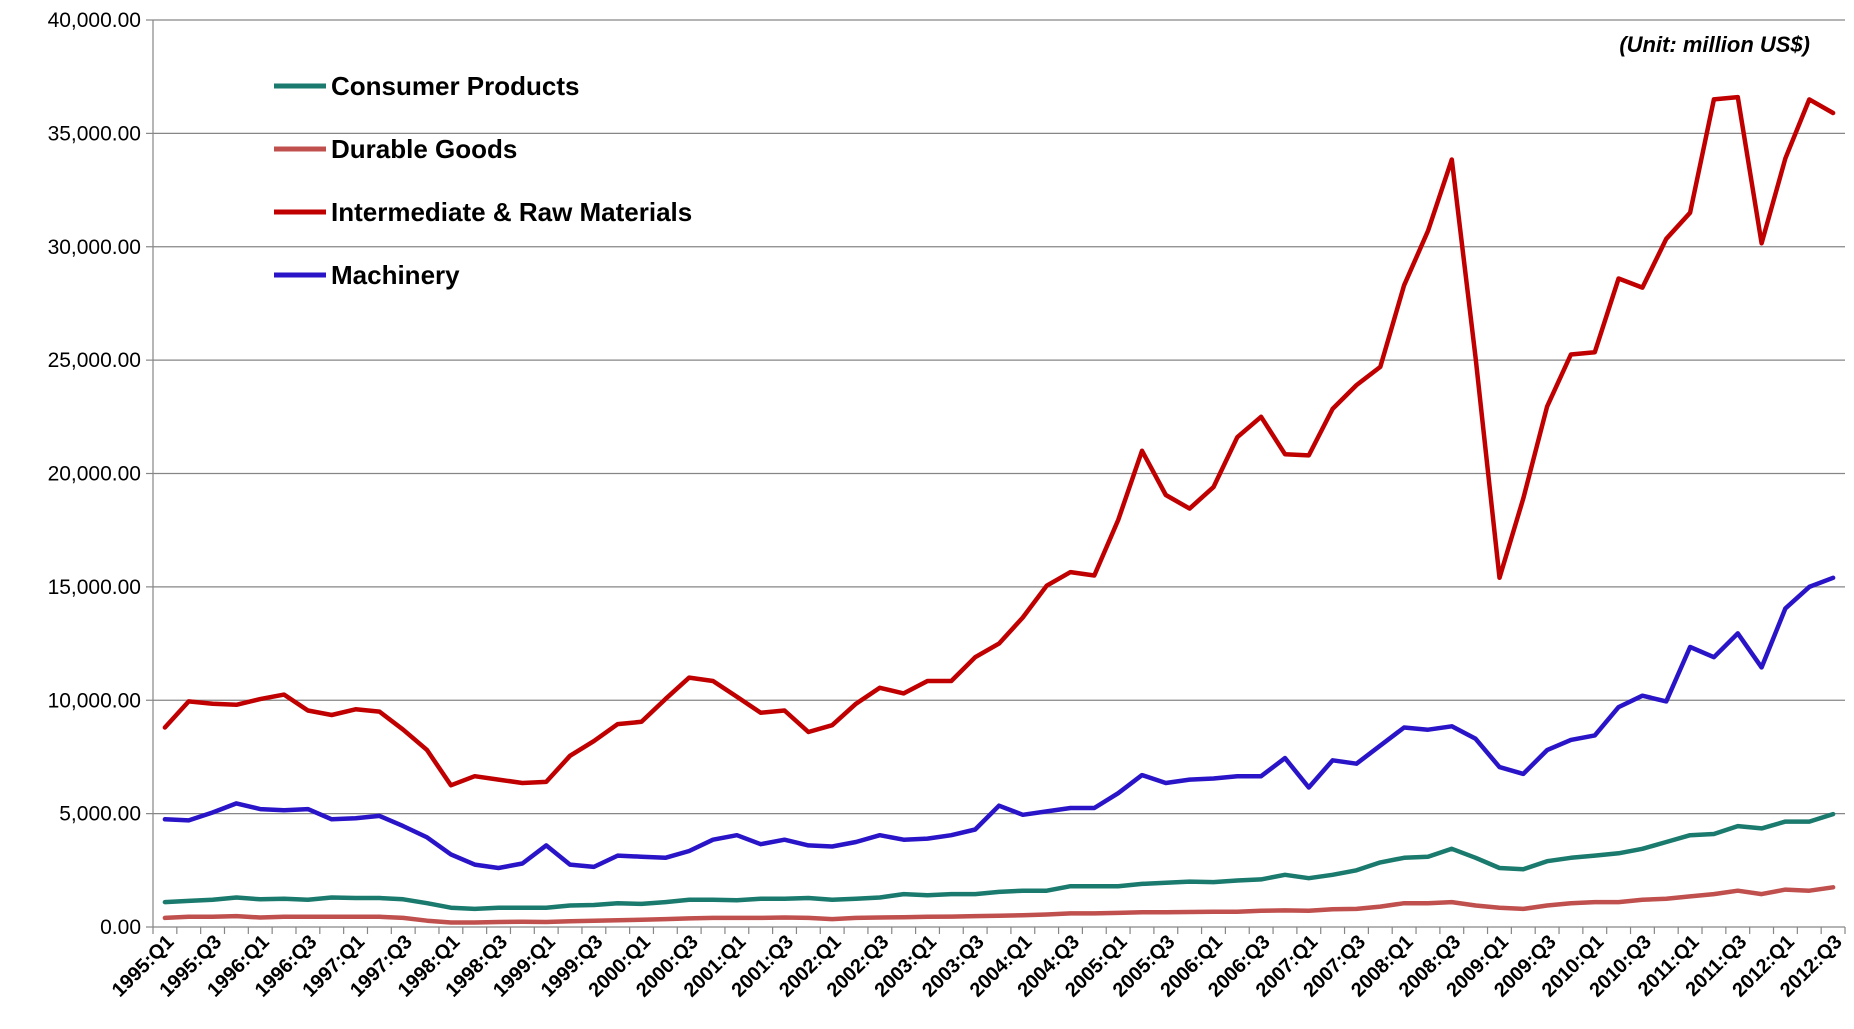 The width and height of the screenshot is (1854, 1029). I want to click on y-tick-label: 20,000.00, so click(94, 474).